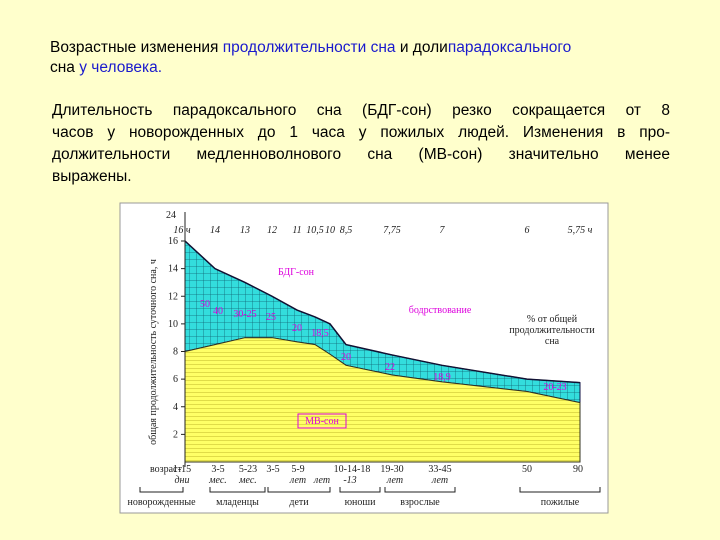  I want to click on y-tick-label: 12, so click(173, 296).